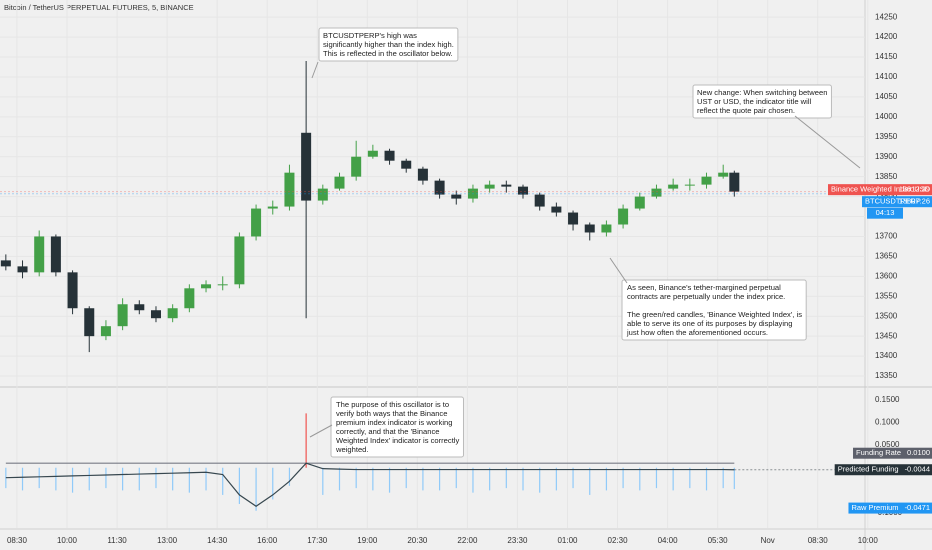  Describe the element at coordinates (392, 404) in the screenshot. I see `annotation-text: The purpose of this oscillator is to` at that location.